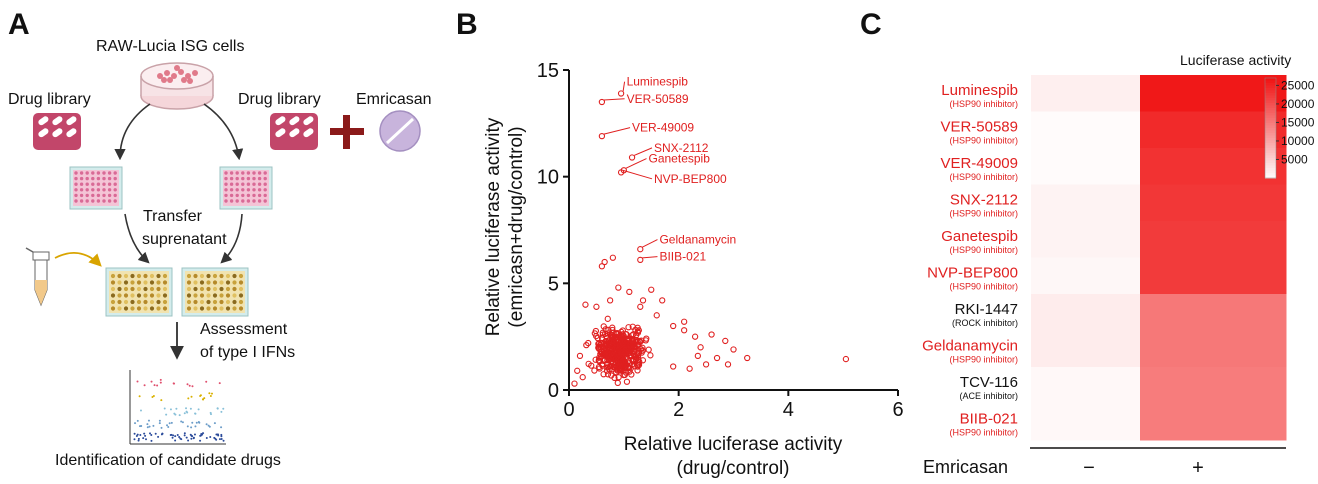  Describe the element at coordinates (788, 410) in the screenshot. I see `scatter-xtick-label: 4` at that location.